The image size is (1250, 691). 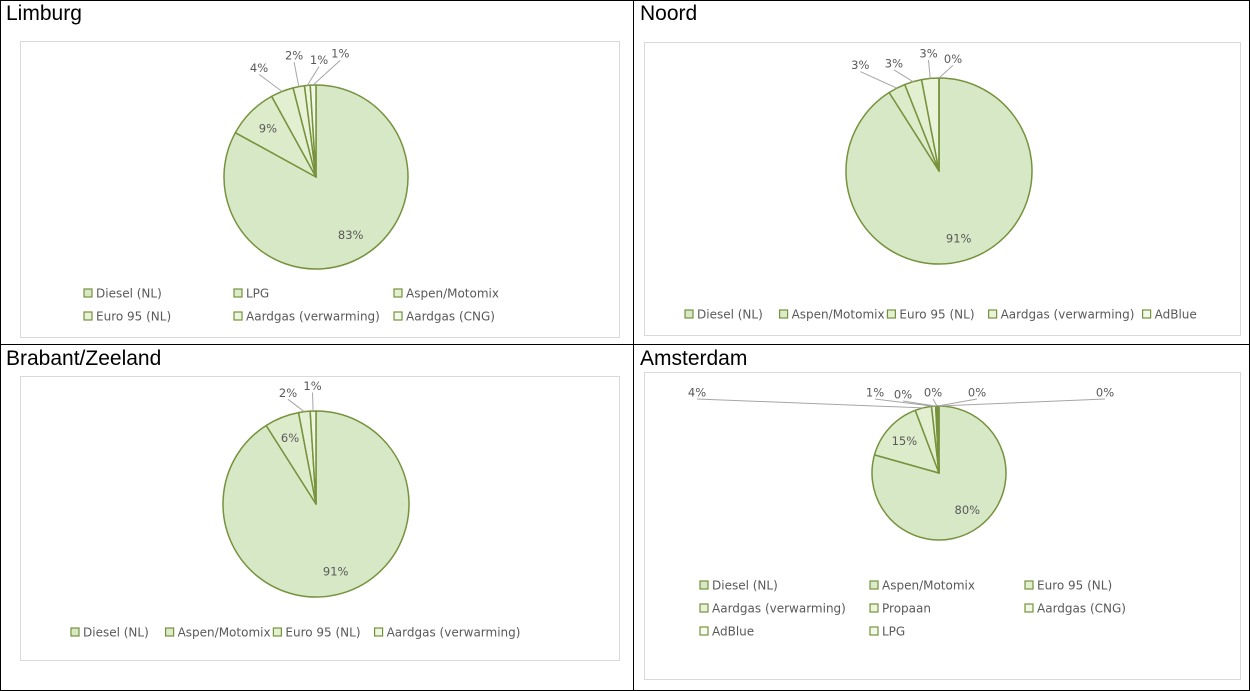 I want to click on legend-item-adblue: AdBlue, so click(x=726, y=632).